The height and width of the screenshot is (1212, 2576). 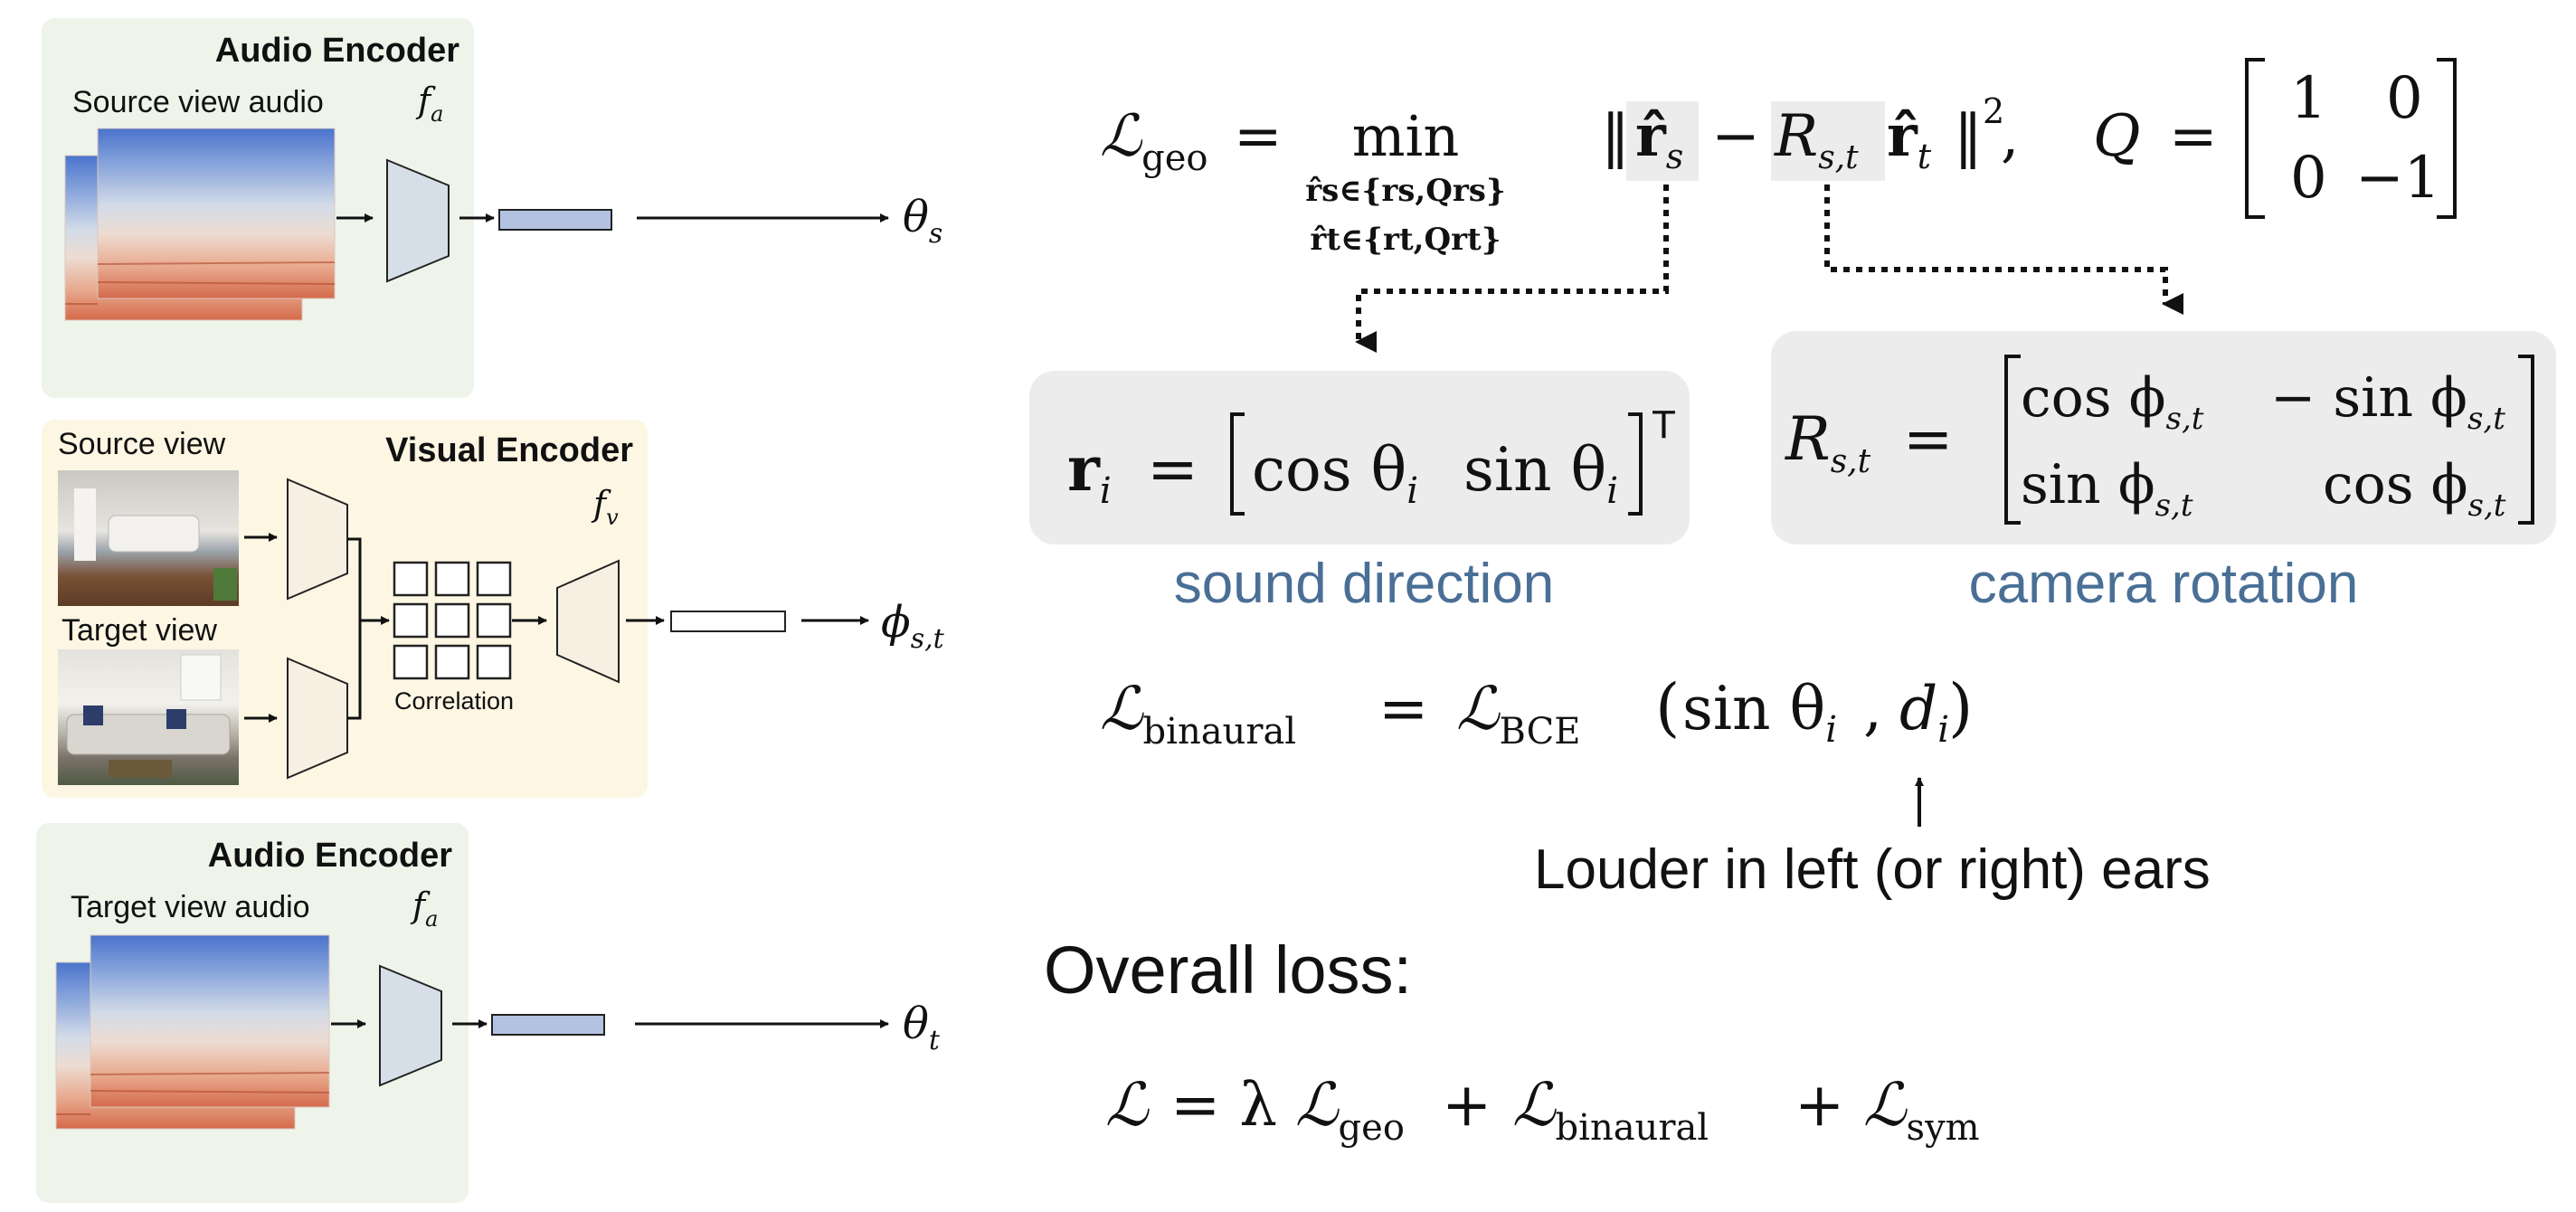 What do you see at coordinates (1873, 869) in the screenshot?
I see `binaural-note: Louder in left (or right) ears` at bounding box center [1873, 869].